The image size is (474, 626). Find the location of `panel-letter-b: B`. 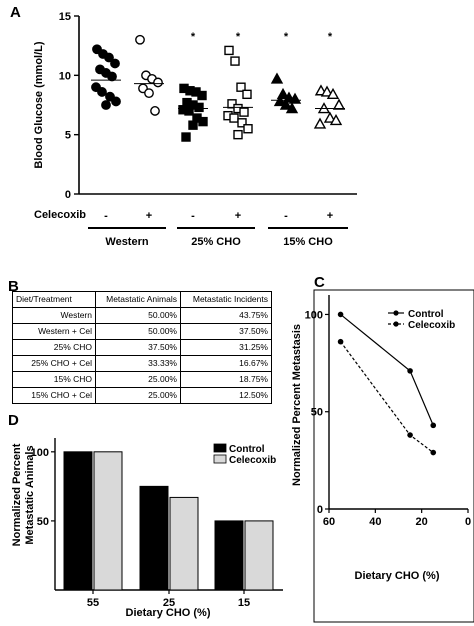

panel-letter-b: B is located at coordinates (13, 286).